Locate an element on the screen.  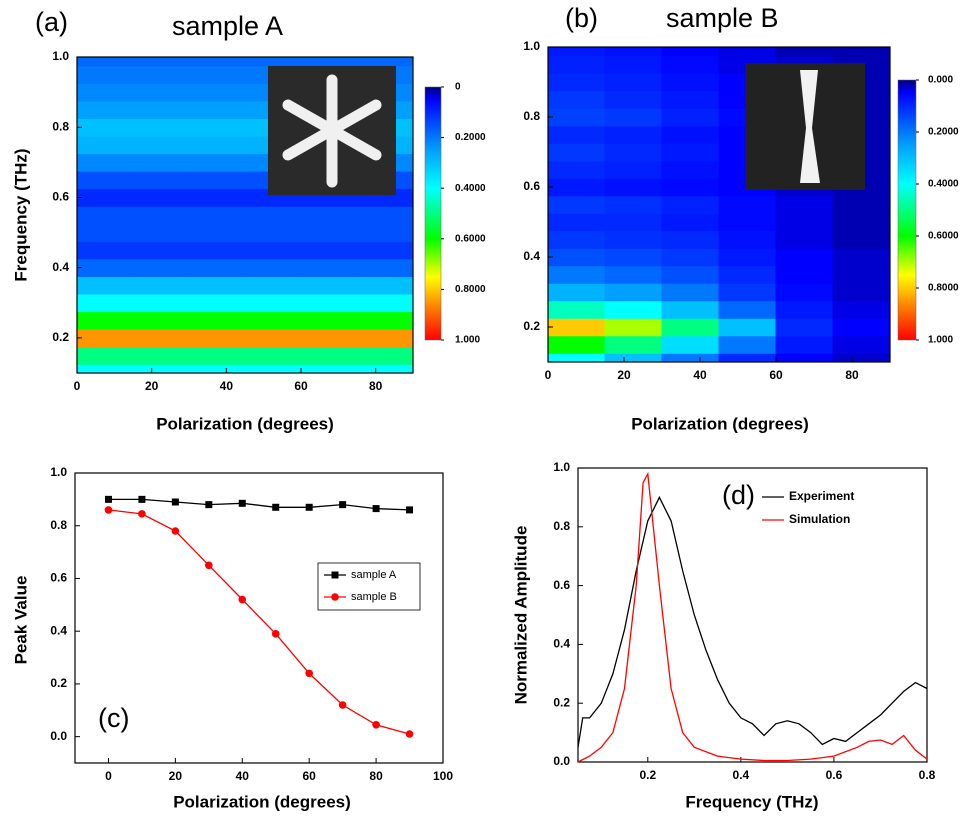
x-tick-label: 0 is located at coordinates (77, 386).